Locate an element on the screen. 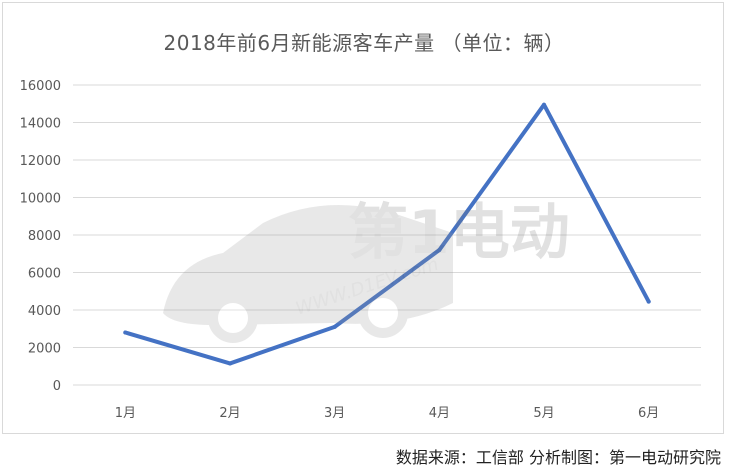 This screenshot has width=729, height=470. x-tick-label: 3月 is located at coordinates (334, 413).